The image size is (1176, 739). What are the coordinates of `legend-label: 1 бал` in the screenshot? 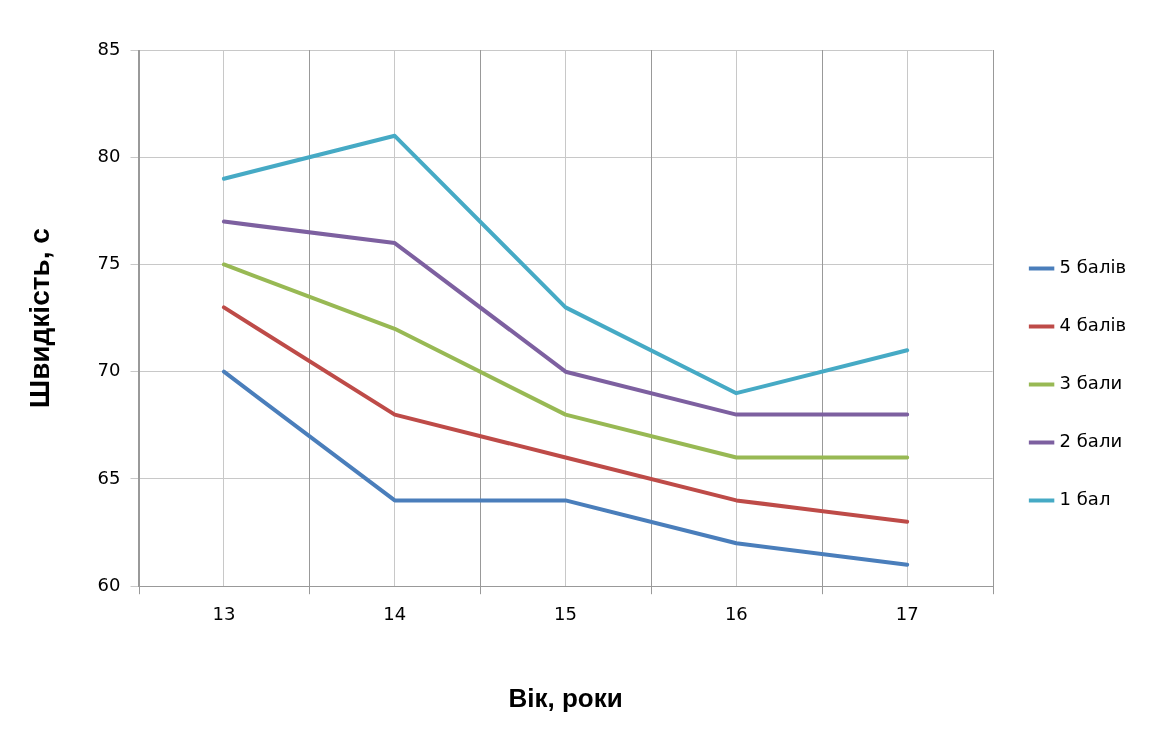 It's located at (1085, 499).